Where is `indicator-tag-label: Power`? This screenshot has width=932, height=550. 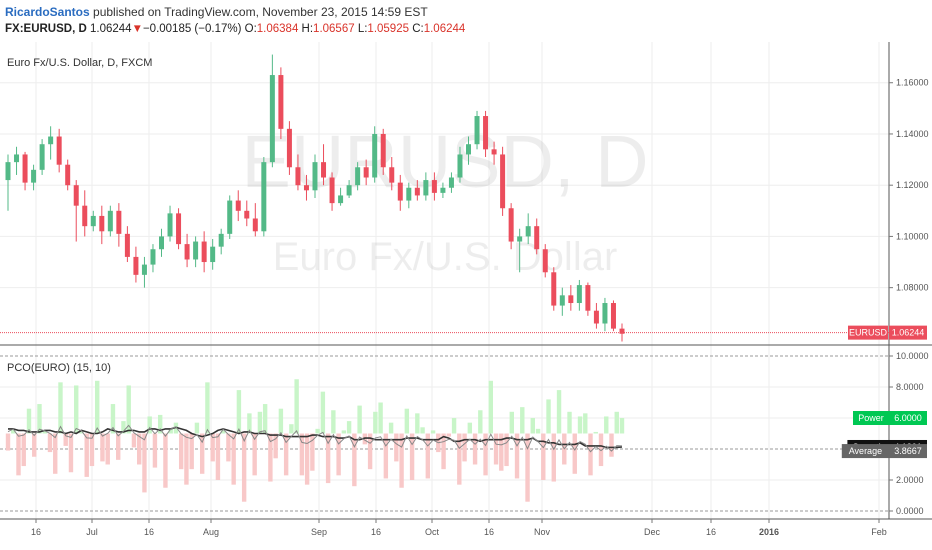
indicator-tag-label: Power is located at coordinates (871, 418).